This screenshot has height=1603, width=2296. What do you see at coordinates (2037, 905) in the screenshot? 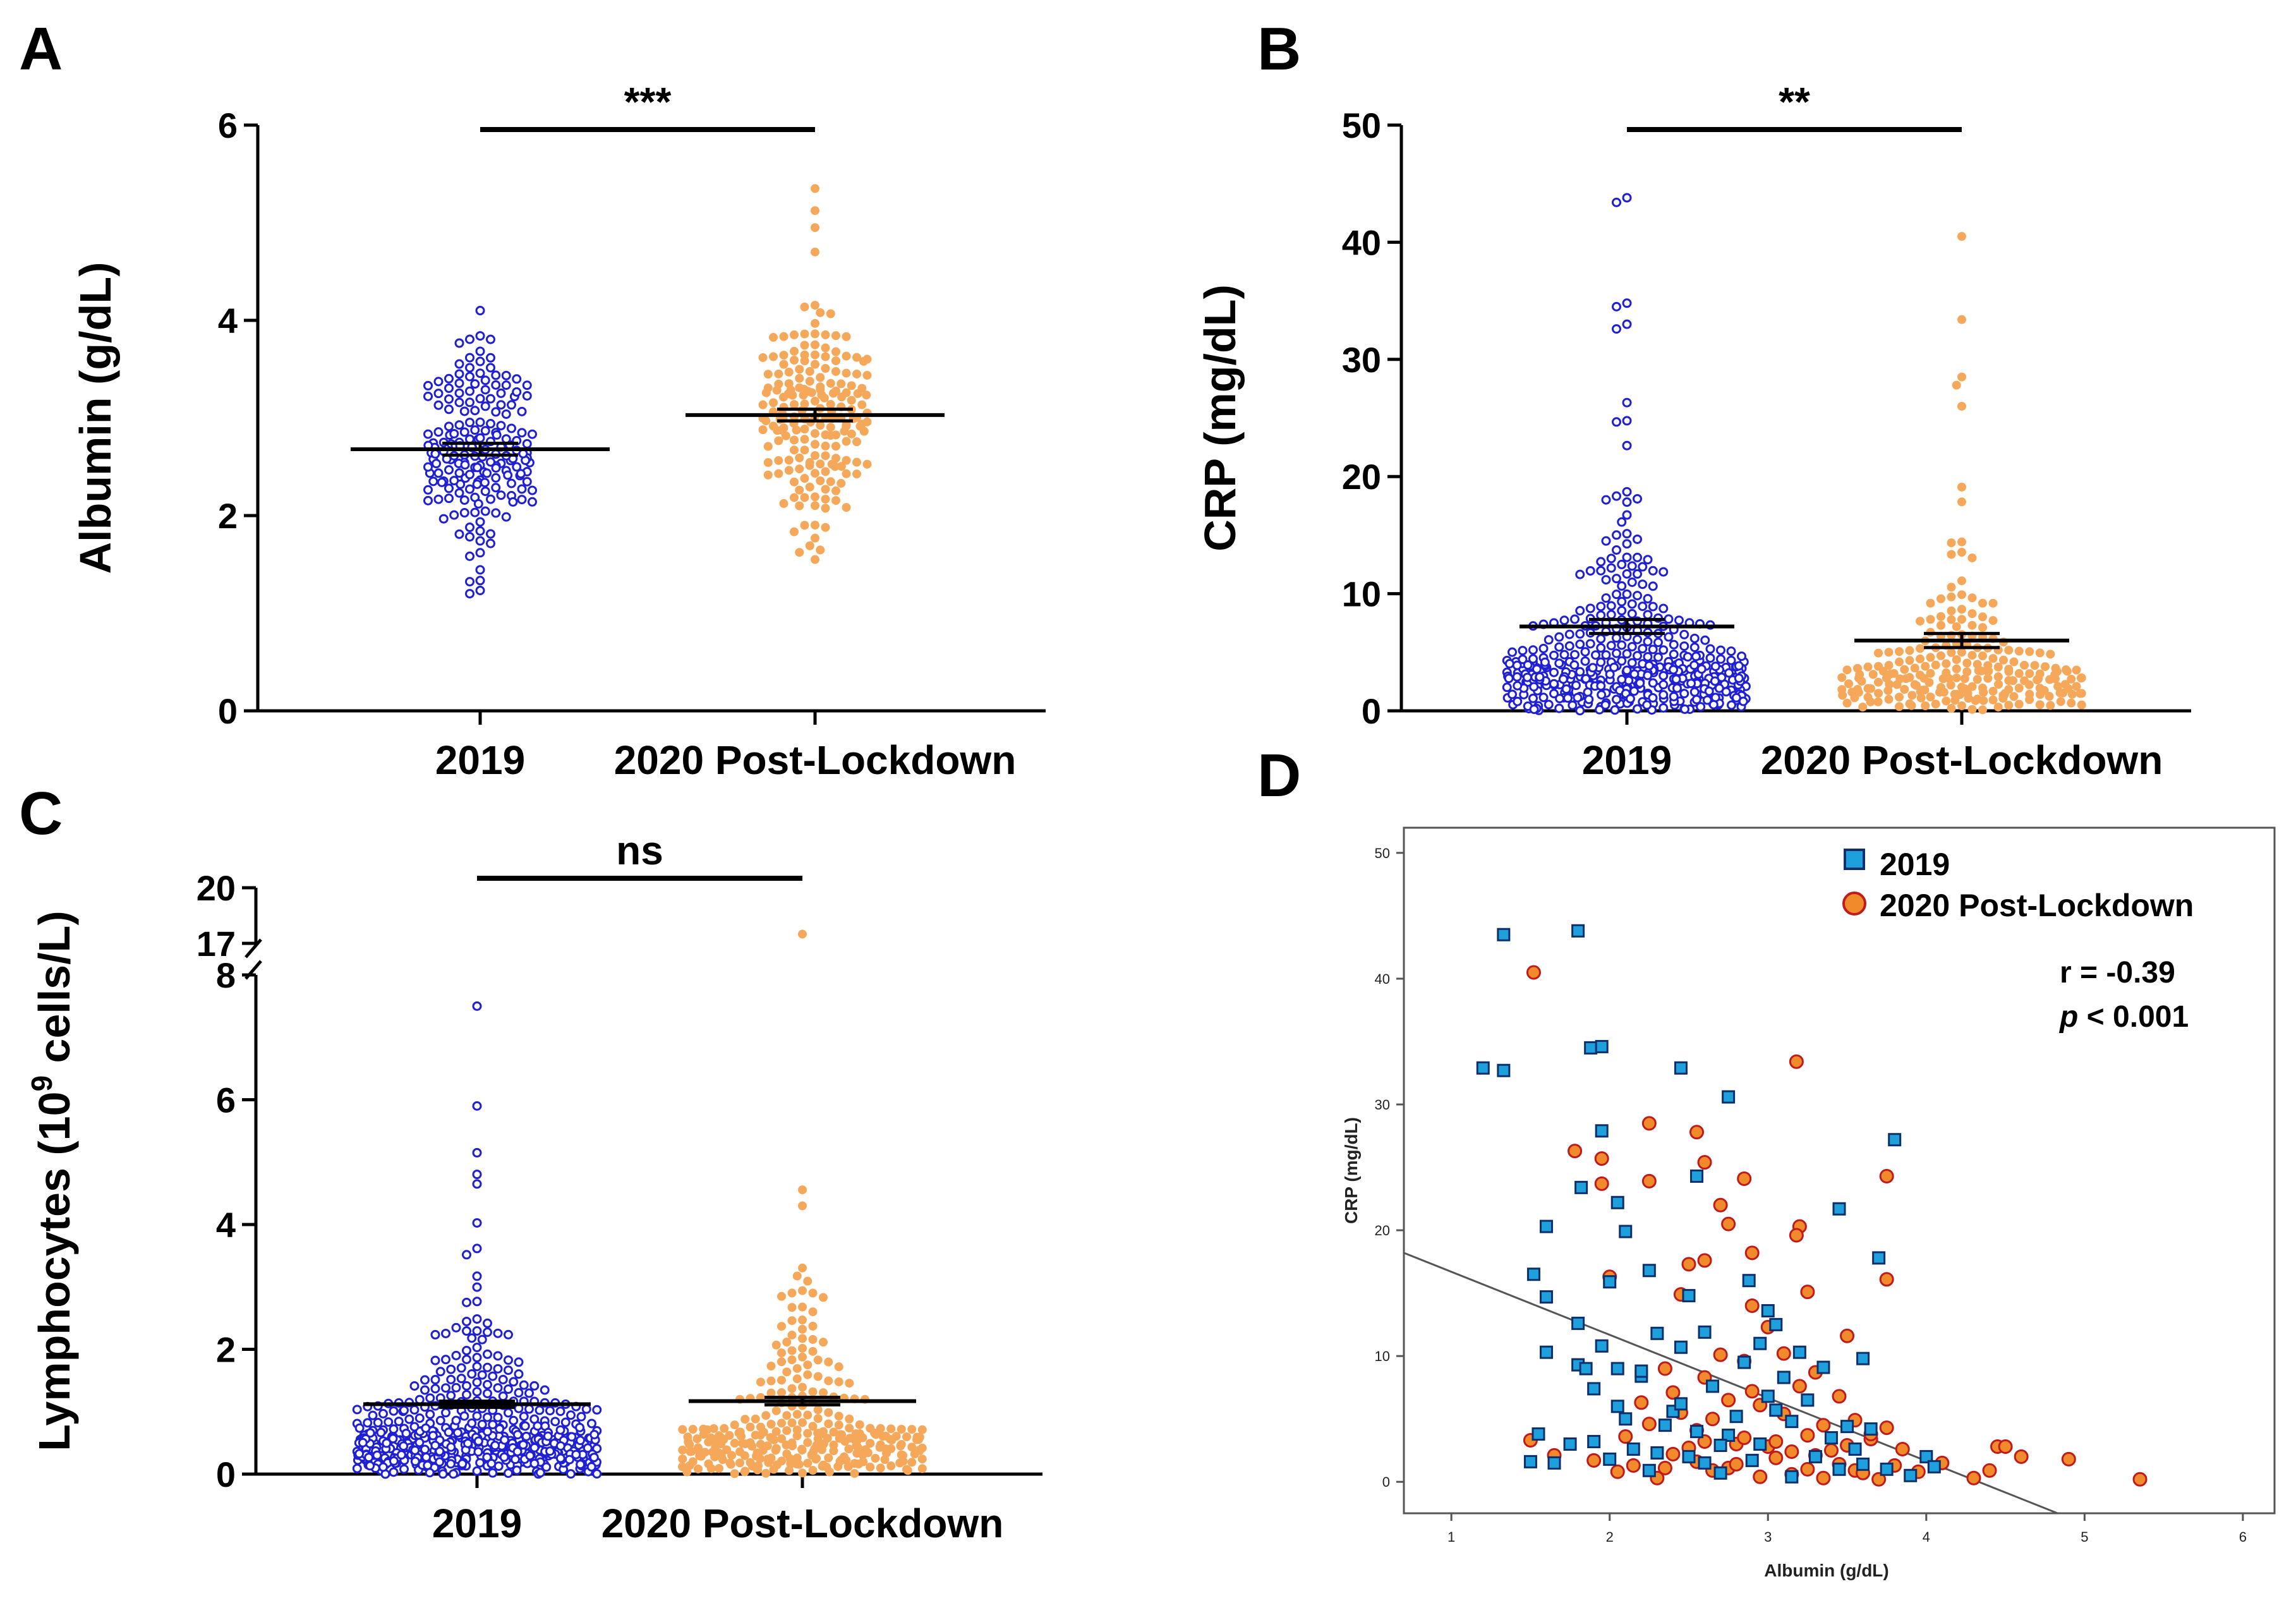
I see `legend-label-2020: 2020 Post-Lockdown` at bounding box center [2037, 905].